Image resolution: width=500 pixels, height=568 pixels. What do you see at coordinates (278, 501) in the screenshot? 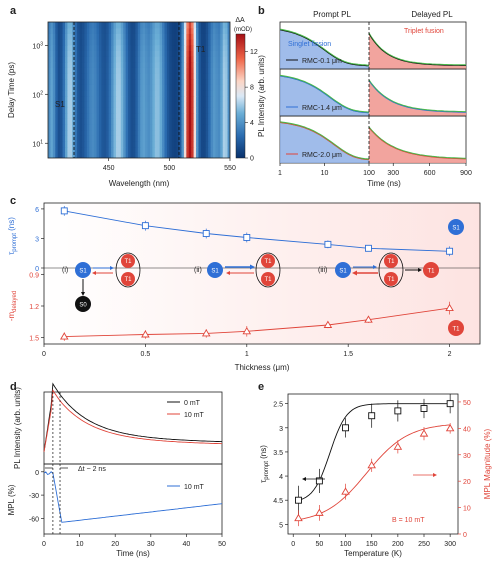
I see `y-tick-label-e-left: 4.5` at bounding box center [278, 501].